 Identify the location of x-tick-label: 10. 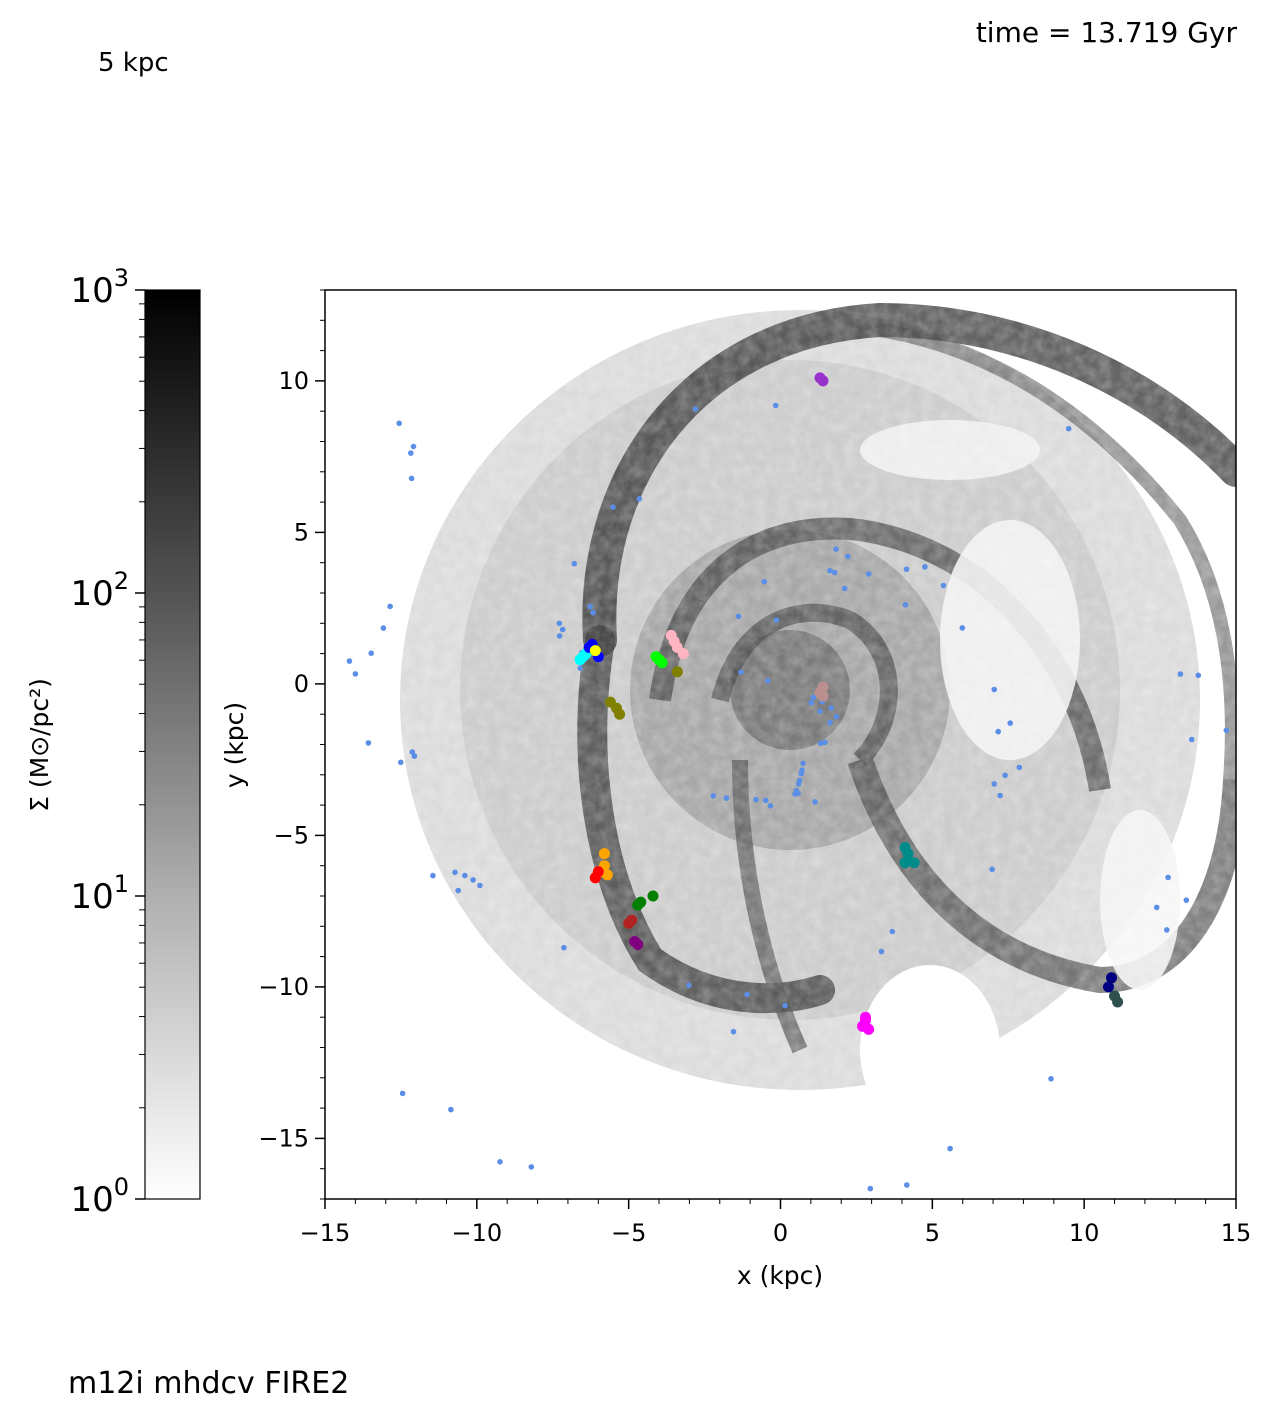
(1084, 1233).